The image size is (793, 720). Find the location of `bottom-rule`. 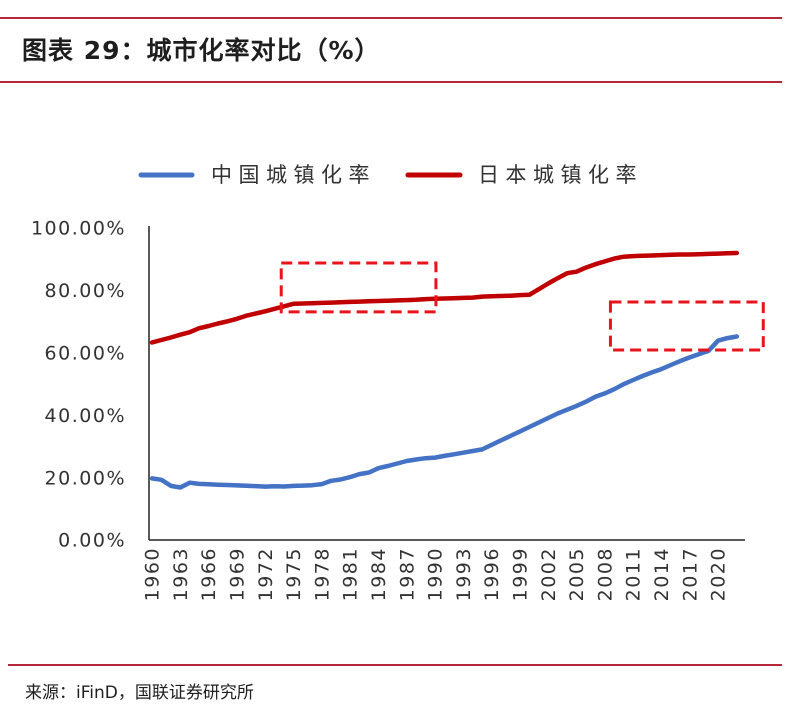

bottom-rule is located at coordinates (395, 665).